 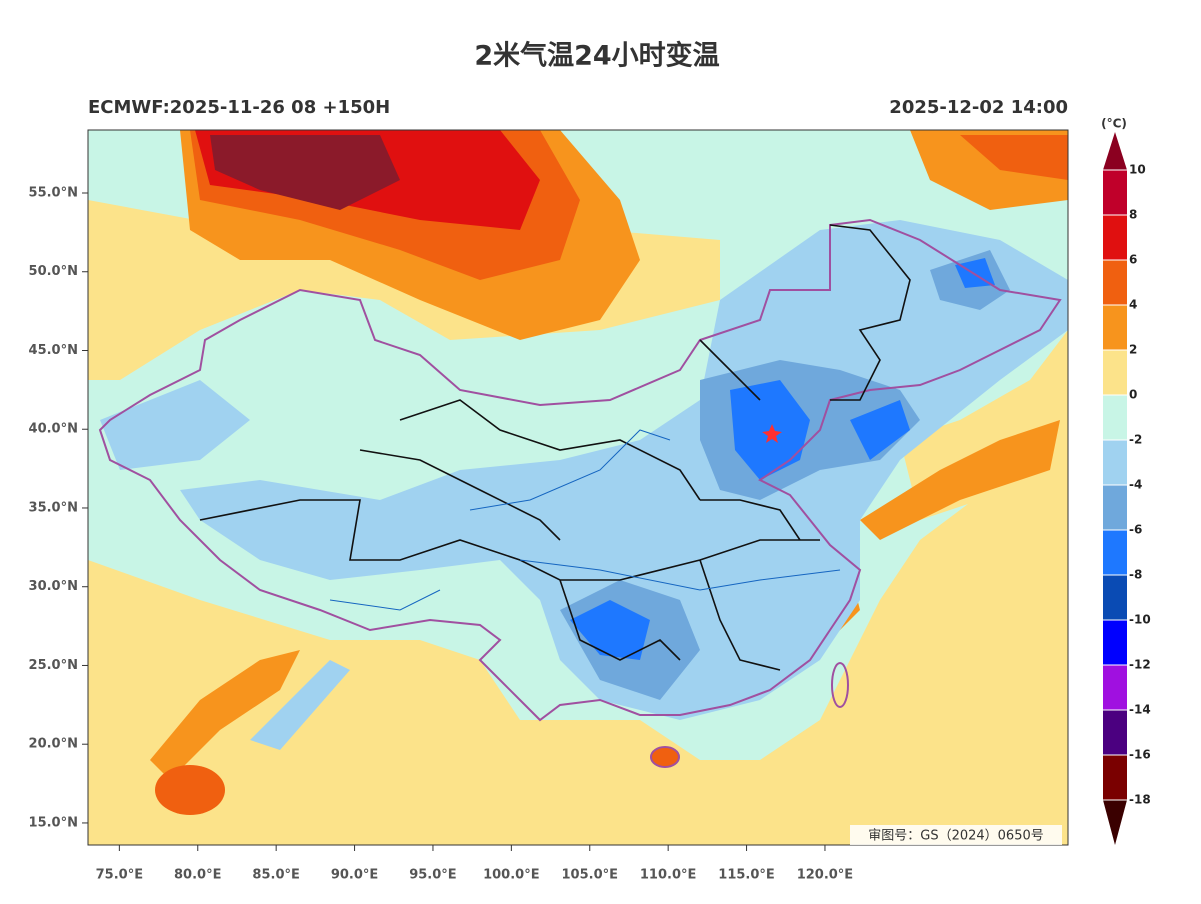 I want to click on colorbar-unit: (°C), so click(x=1114, y=124).